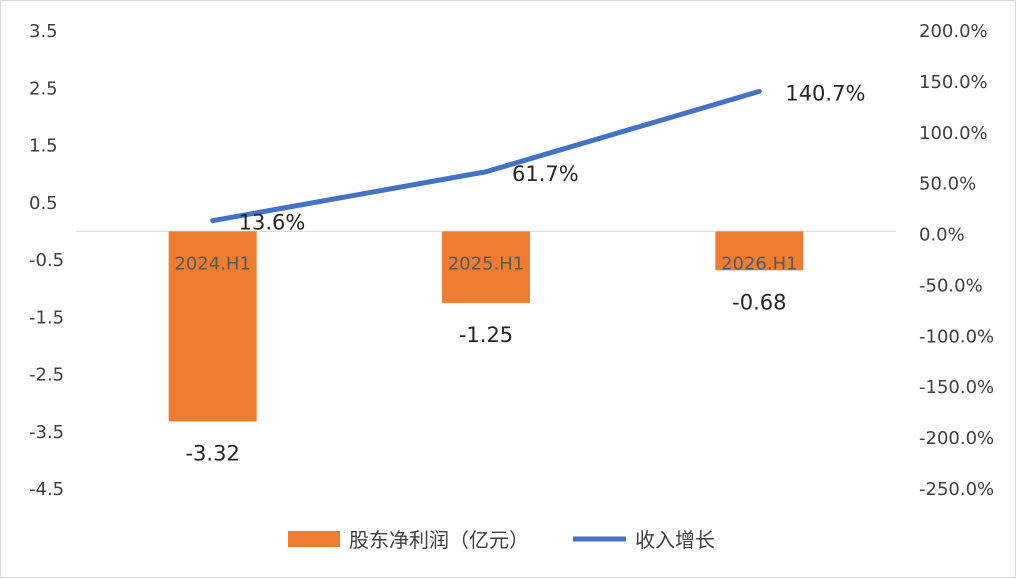  I want to click on left-tick-label: -2.5, so click(46, 375).